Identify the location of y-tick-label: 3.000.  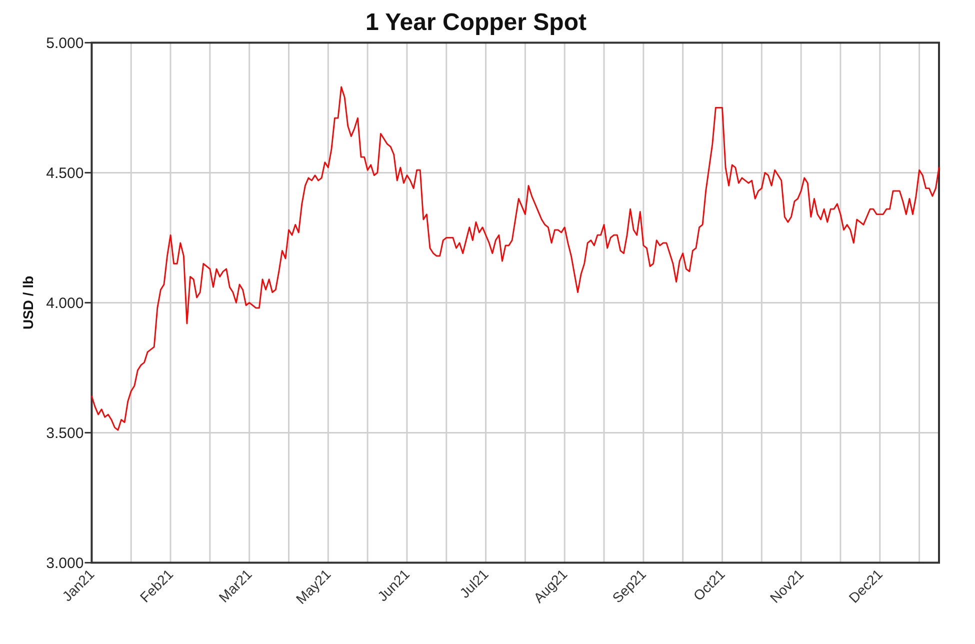
(65, 563).